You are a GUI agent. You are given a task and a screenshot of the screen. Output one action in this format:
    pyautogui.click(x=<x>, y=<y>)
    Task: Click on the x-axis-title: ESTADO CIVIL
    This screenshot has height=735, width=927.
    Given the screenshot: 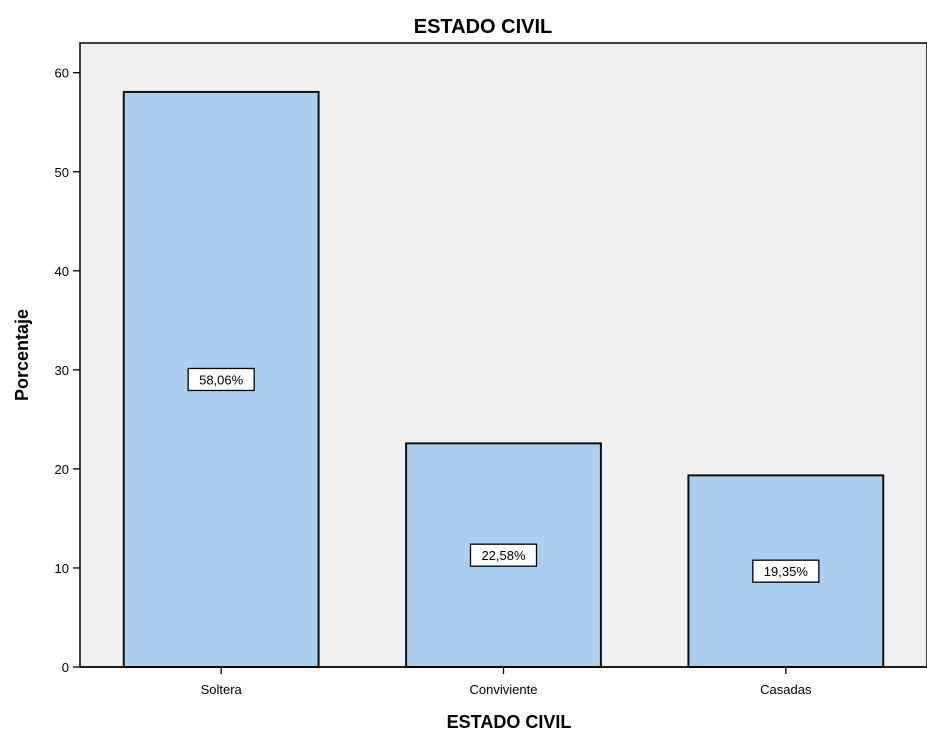 What is the action you would take?
    pyautogui.click(x=509, y=722)
    